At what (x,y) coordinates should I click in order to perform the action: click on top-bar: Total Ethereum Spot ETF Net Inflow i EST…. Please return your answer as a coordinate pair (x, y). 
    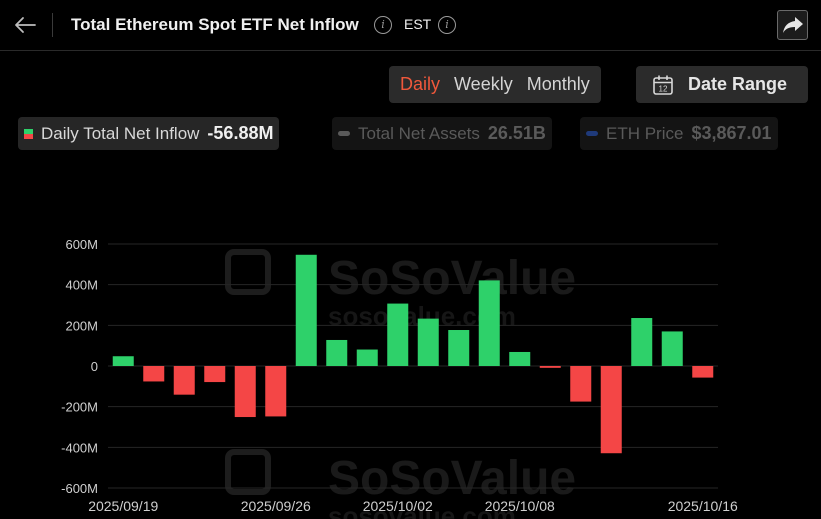
    Looking at the image, I should click on (410, 25).